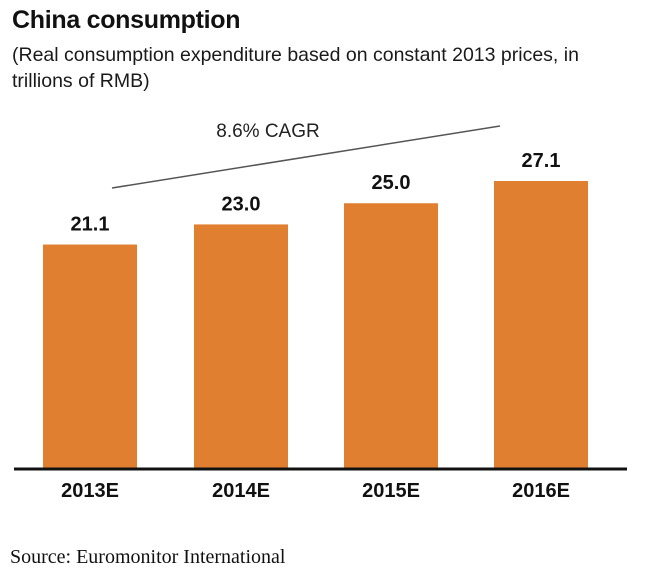  Describe the element at coordinates (391, 335) in the screenshot. I see `bar-2015E` at that location.